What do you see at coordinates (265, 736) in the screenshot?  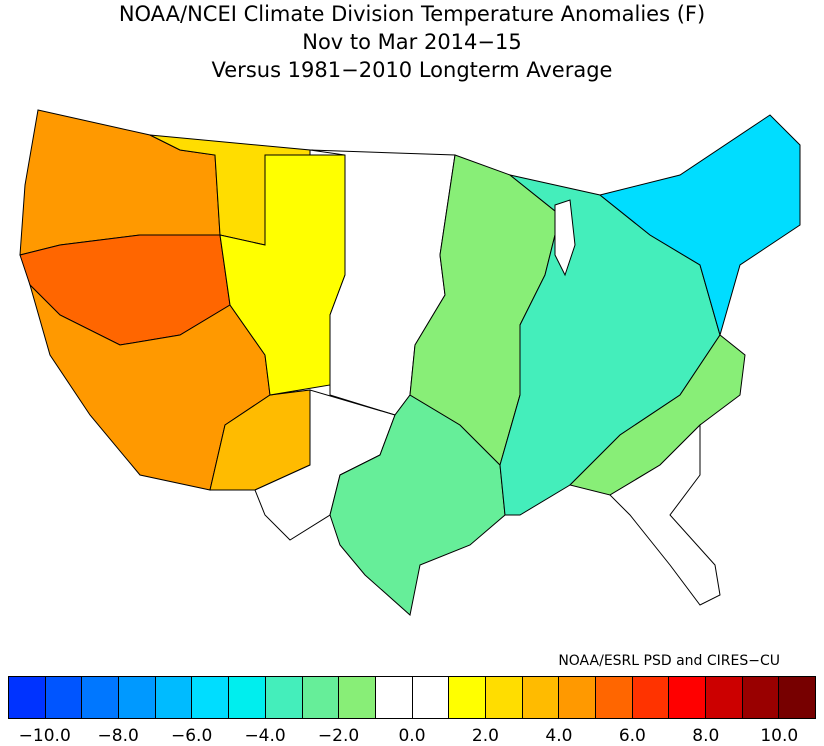 I see `legend-tick-label: −4.0` at bounding box center [265, 736].